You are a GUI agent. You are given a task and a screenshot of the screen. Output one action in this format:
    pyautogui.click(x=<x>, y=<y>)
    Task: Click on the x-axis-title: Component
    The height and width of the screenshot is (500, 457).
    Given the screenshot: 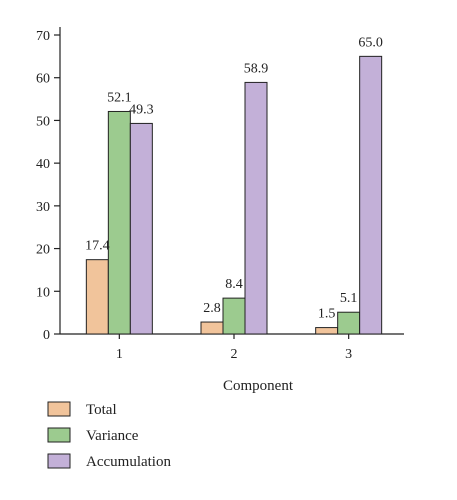 What is the action you would take?
    pyautogui.click(x=258, y=386)
    